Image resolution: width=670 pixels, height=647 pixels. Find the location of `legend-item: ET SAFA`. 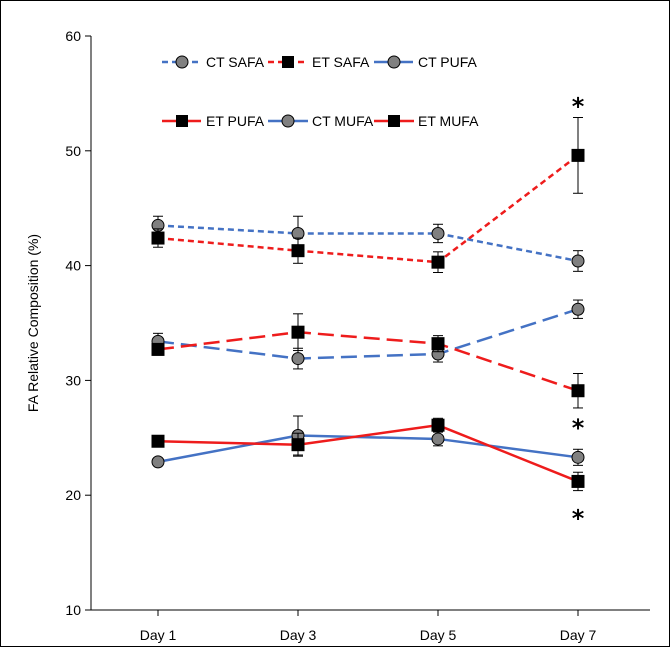

legend-item: ET SAFA is located at coordinates (319, 62).